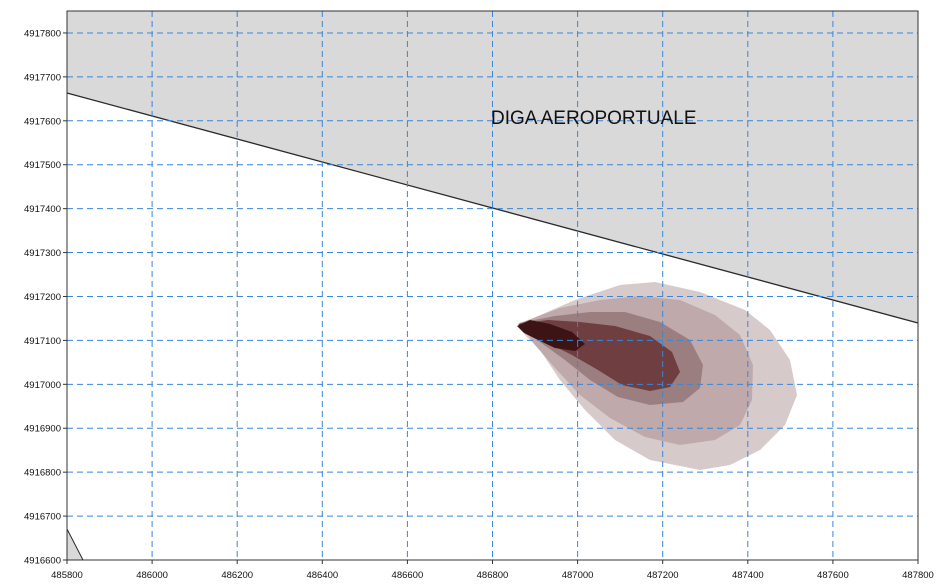  I want to click on y-tick-label: 4917200, so click(42, 297).